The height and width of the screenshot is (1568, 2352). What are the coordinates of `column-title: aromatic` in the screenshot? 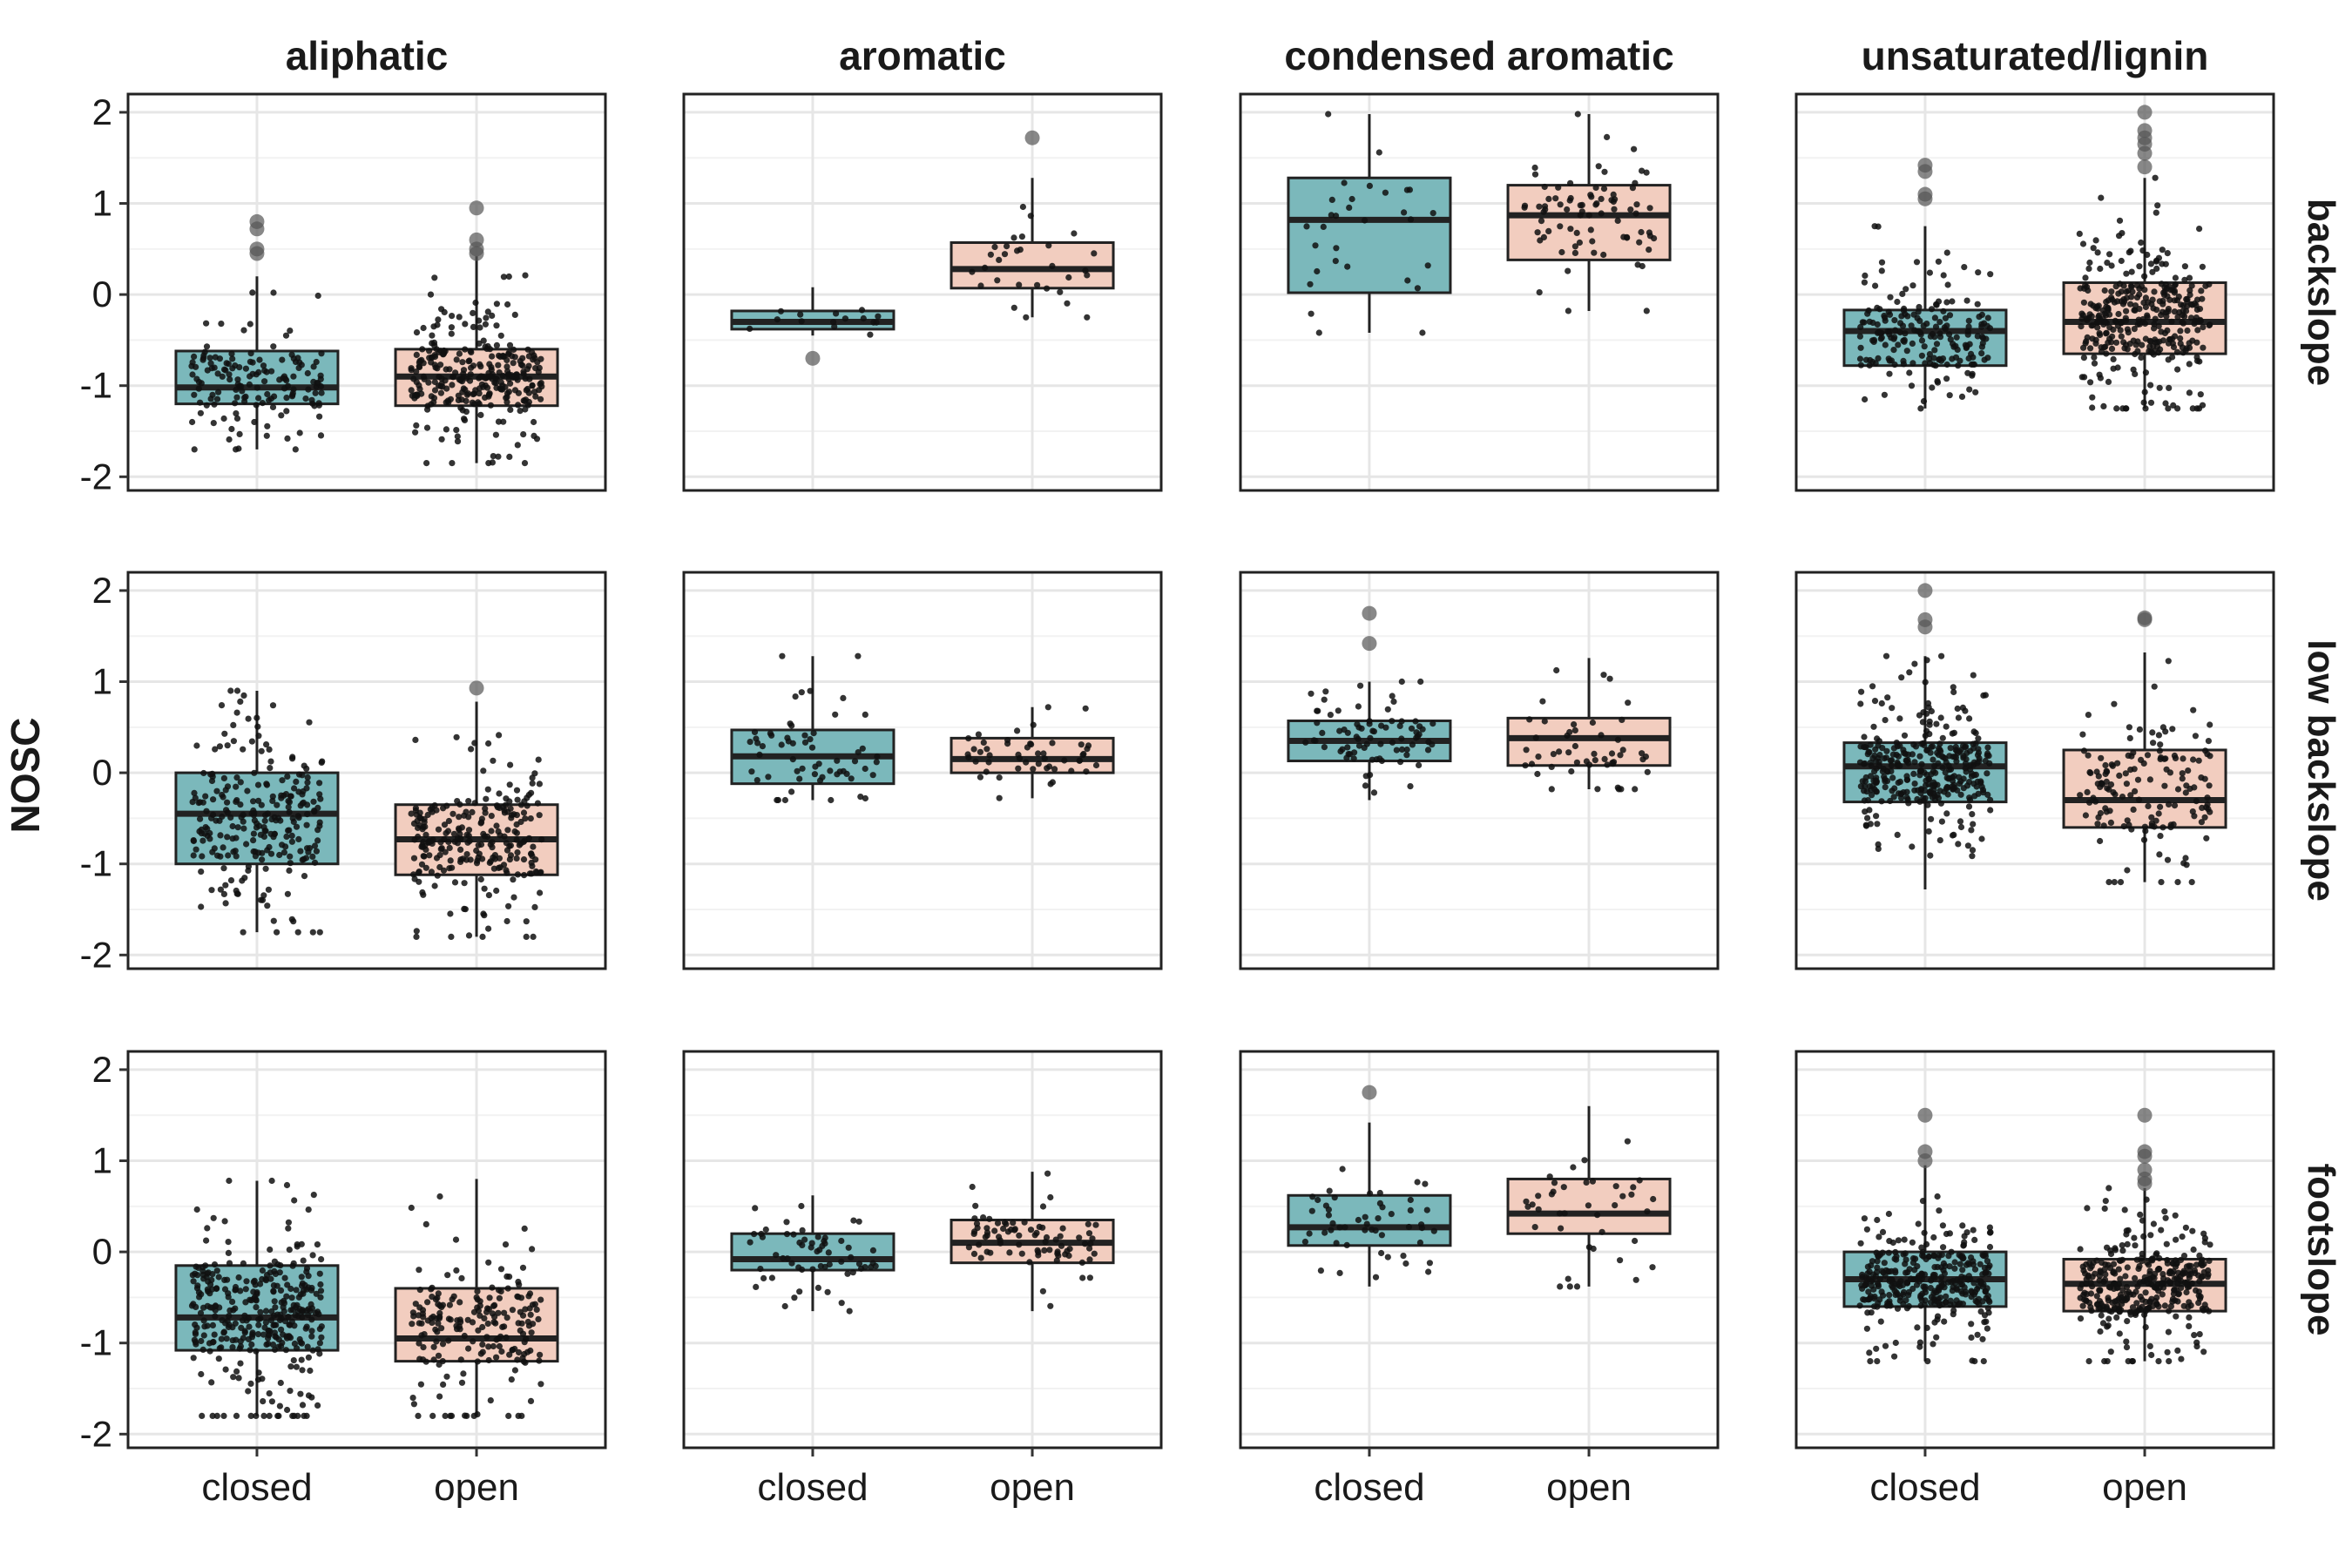 It's located at (923, 56).